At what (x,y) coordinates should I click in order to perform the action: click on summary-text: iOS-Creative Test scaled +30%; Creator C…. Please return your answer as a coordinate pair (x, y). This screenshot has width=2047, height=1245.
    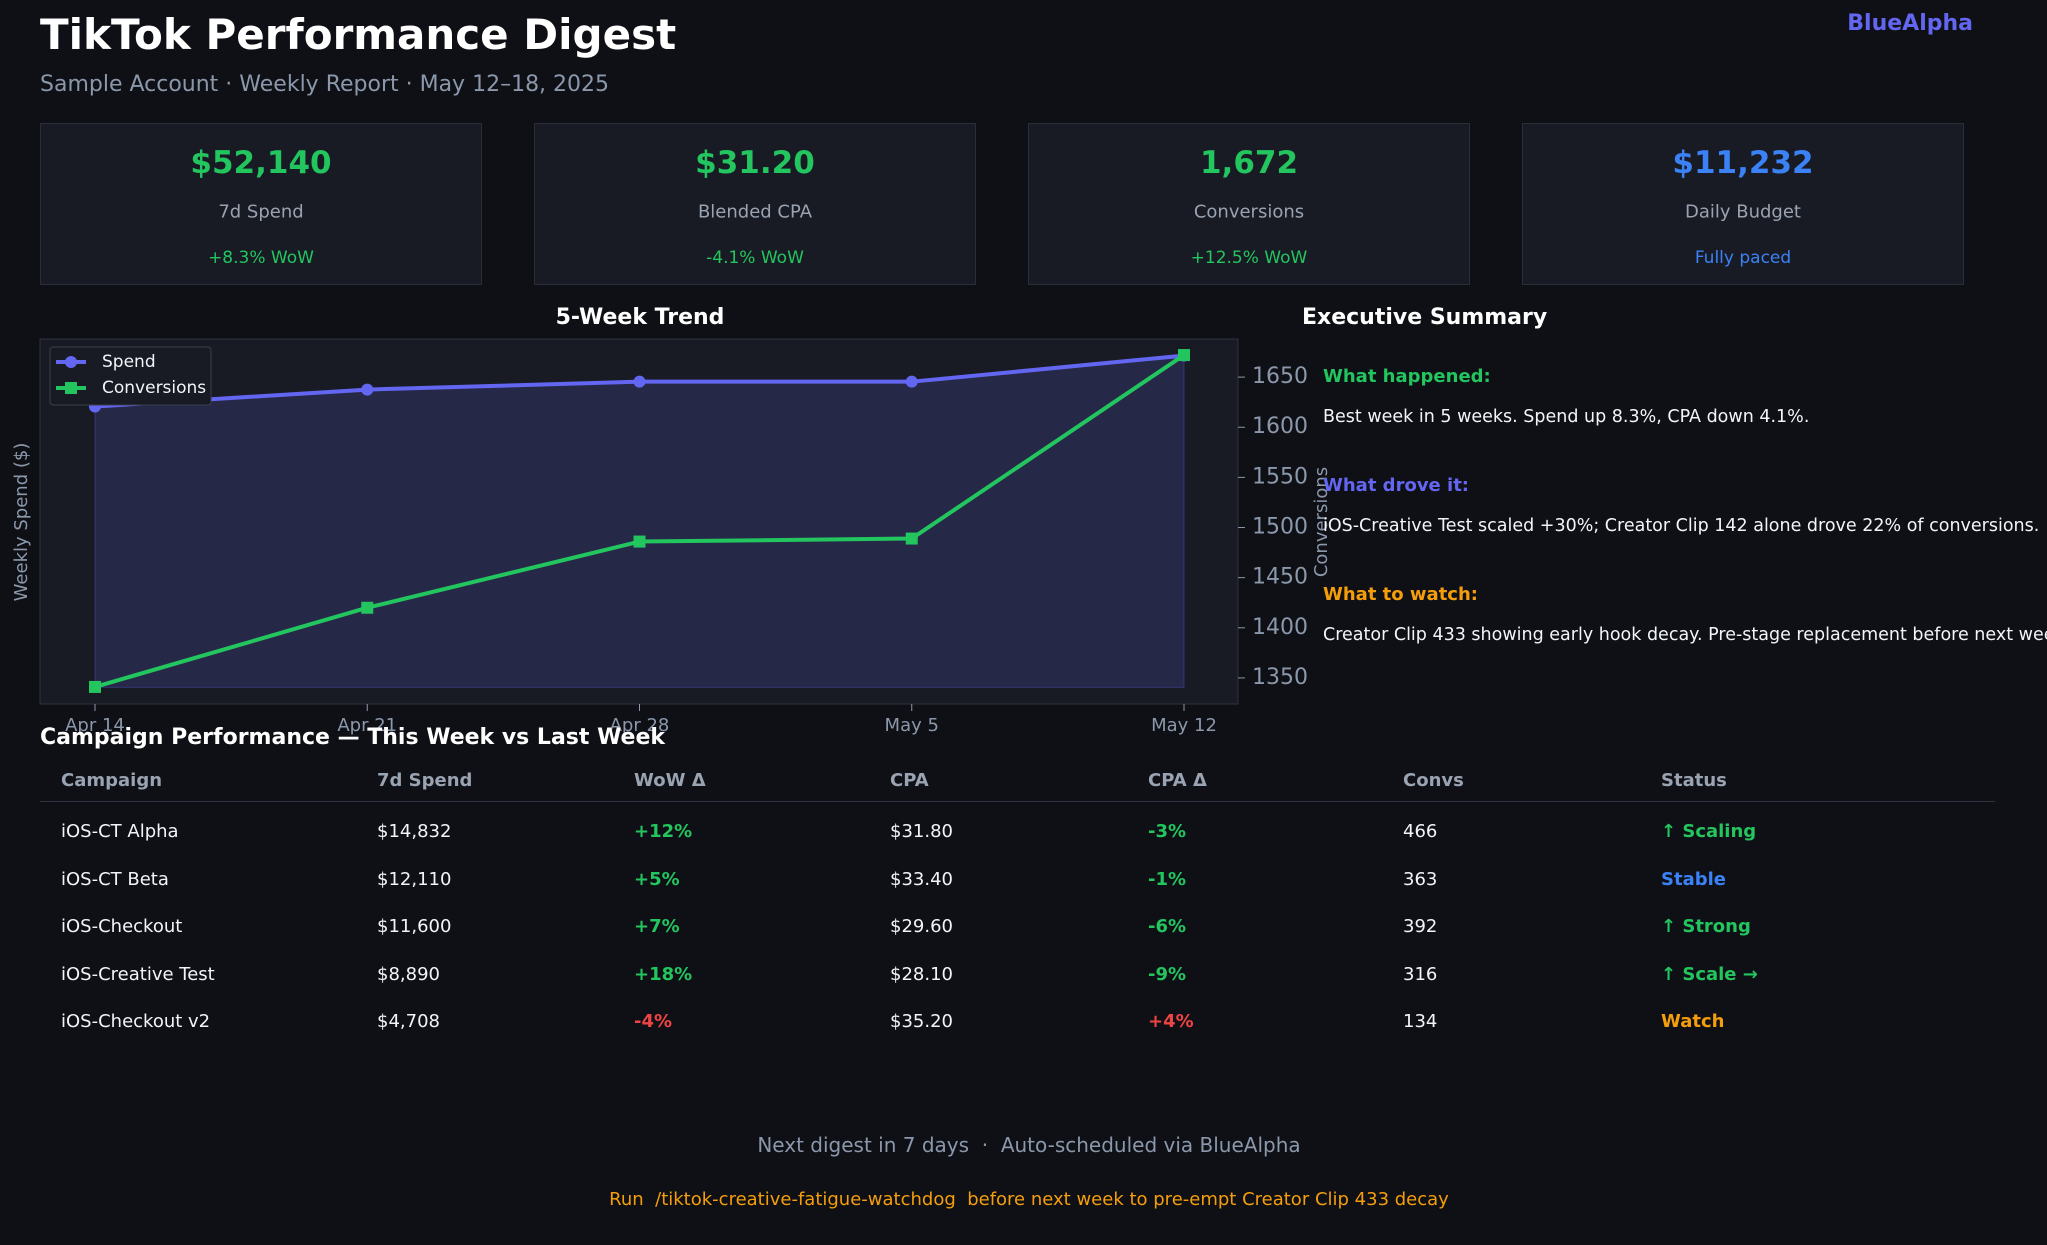
    Looking at the image, I should click on (1681, 526).